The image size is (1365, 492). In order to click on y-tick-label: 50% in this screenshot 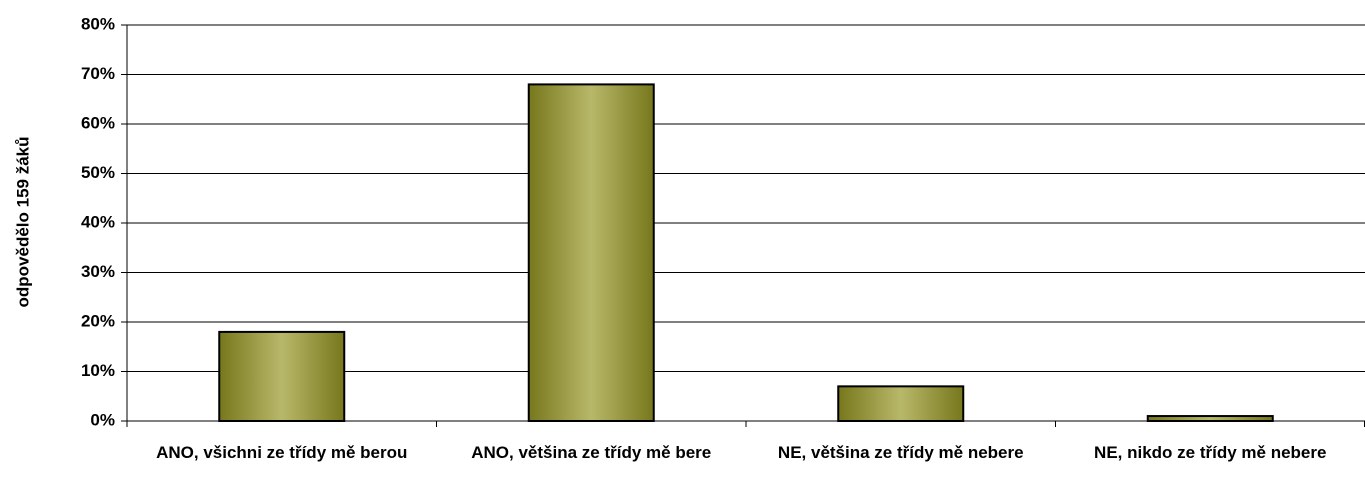, I will do `click(98, 172)`.